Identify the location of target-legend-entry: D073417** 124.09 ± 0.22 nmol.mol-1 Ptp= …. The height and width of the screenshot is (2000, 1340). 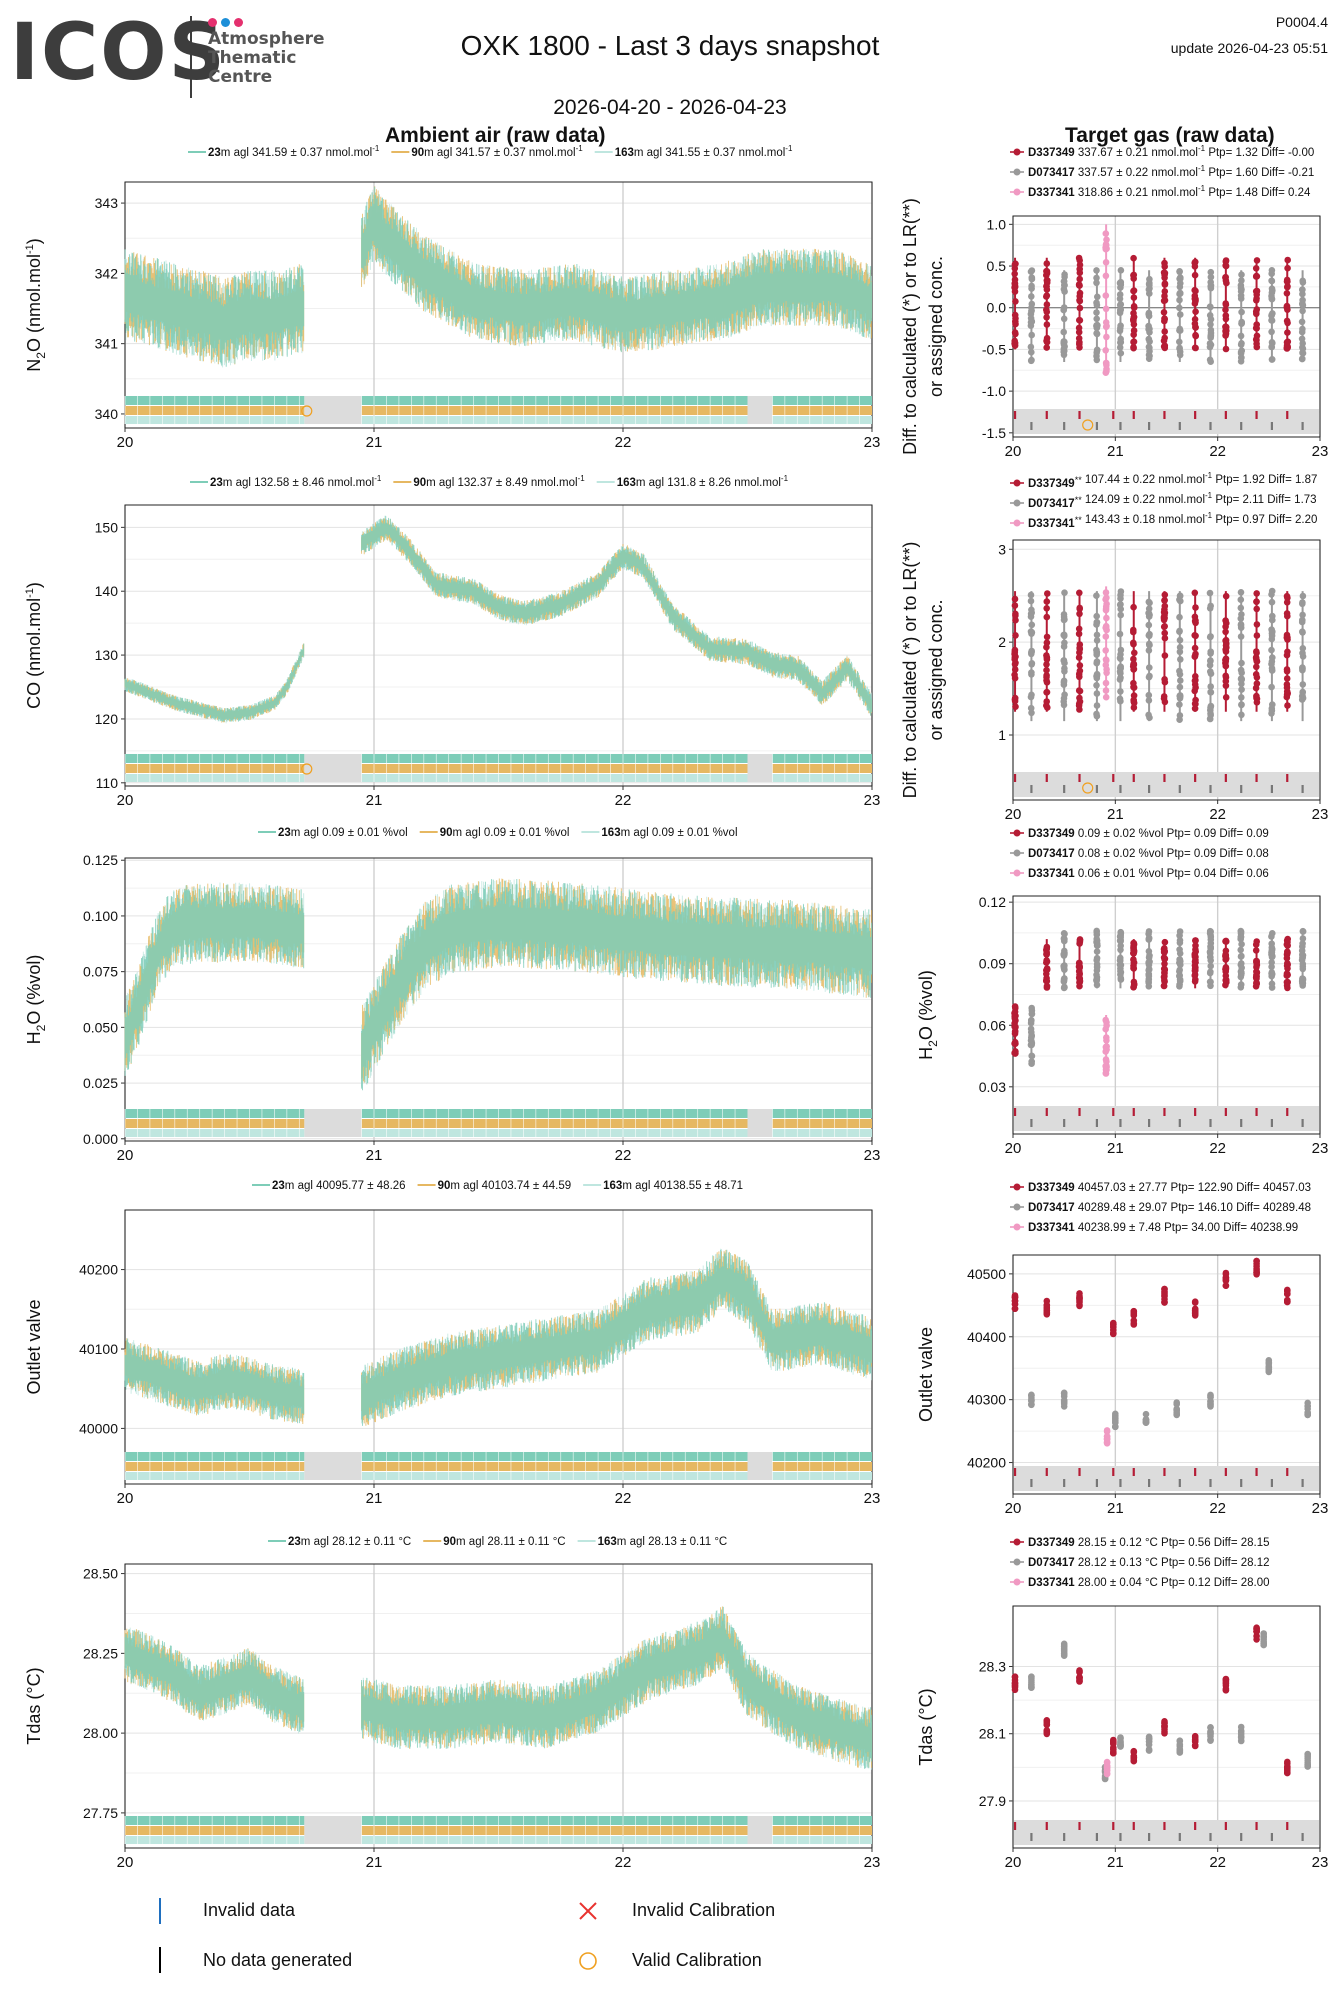
(1172, 500).